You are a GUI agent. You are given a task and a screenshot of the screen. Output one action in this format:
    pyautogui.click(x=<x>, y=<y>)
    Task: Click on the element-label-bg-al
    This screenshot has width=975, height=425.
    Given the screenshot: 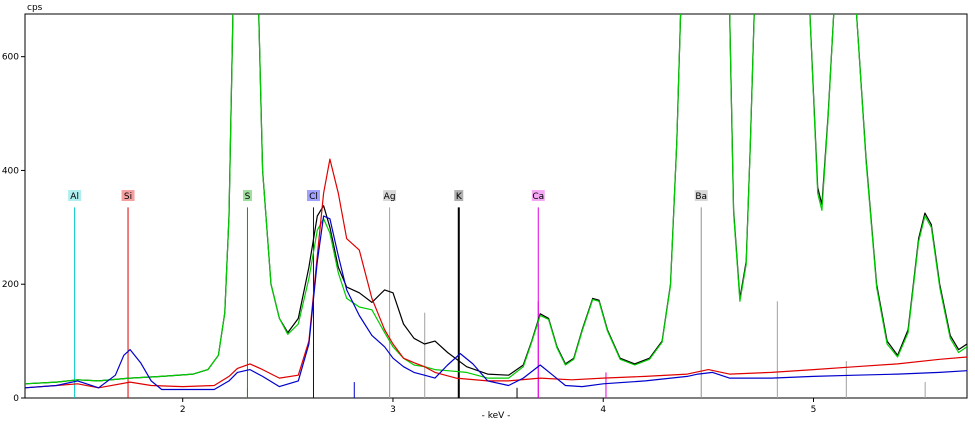 What is the action you would take?
    pyautogui.click(x=75, y=196)
    